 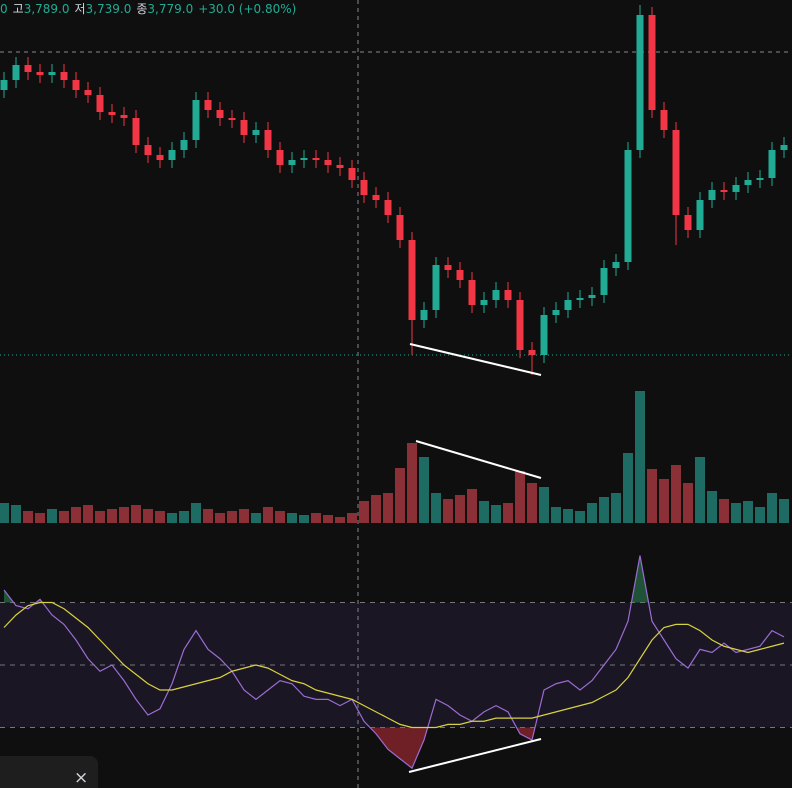 What do you see at coordinates (142, 9) in the screenshot?
I see `close-label: 종` at bounding box center [142, 9].